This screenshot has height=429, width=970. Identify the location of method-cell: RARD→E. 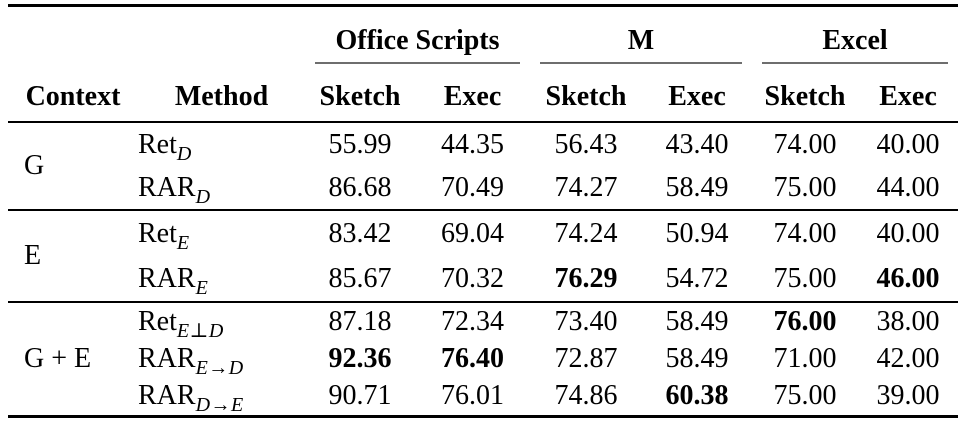
(216, 397).